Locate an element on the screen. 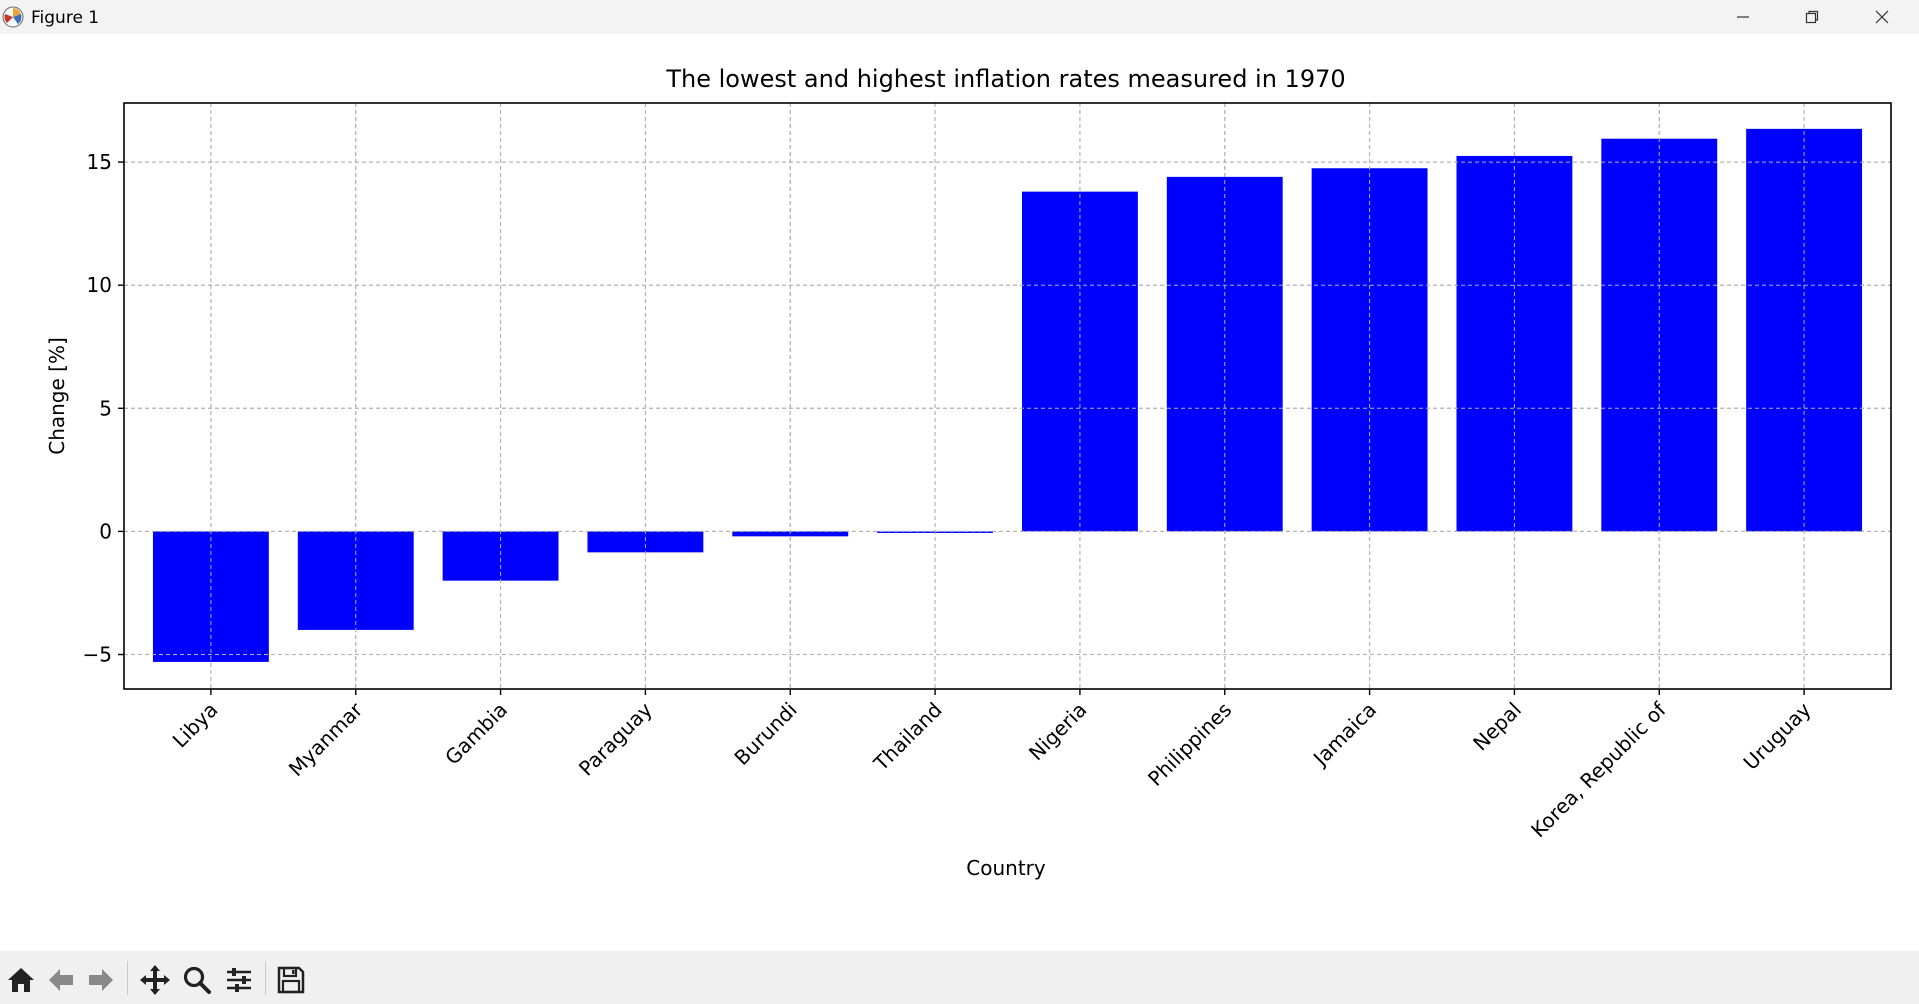  restore-icon is located at coordinates (1812, 17).